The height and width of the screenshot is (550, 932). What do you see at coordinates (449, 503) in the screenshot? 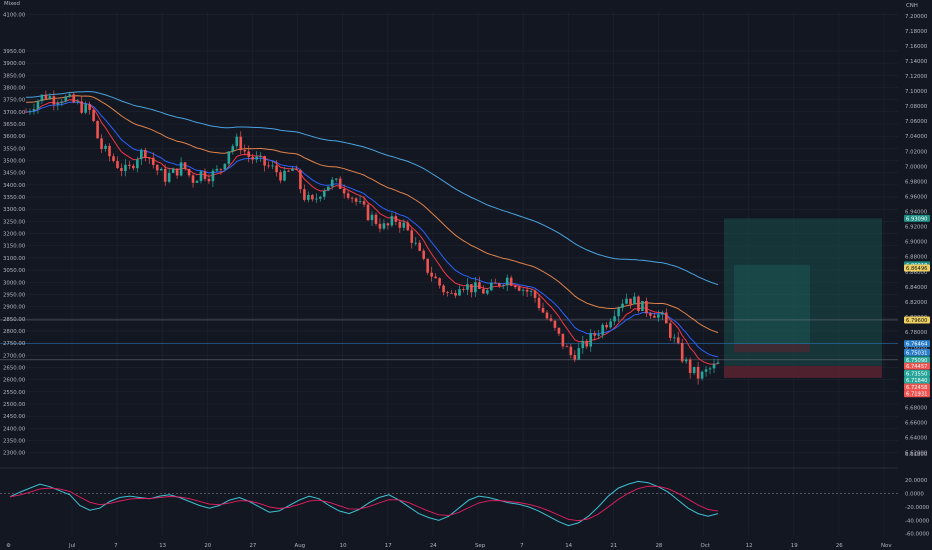
I see `oscillator-pane` at bounding box center [449, 503].